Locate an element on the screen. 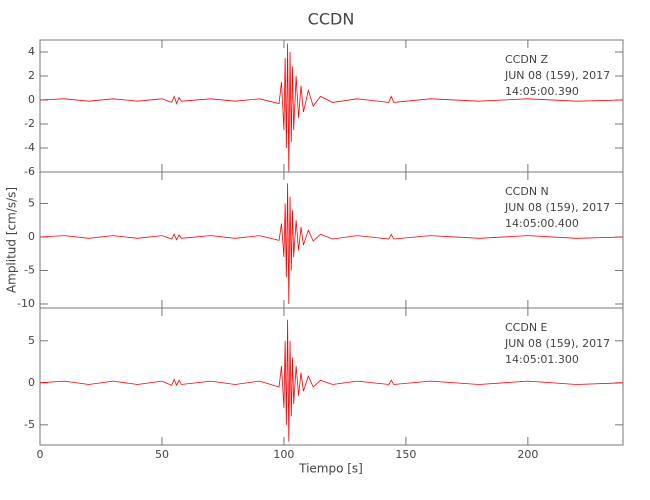 The width and height of the screenshot is (650, 500). chart-title: CCDN is located at coordinates (331, 19).